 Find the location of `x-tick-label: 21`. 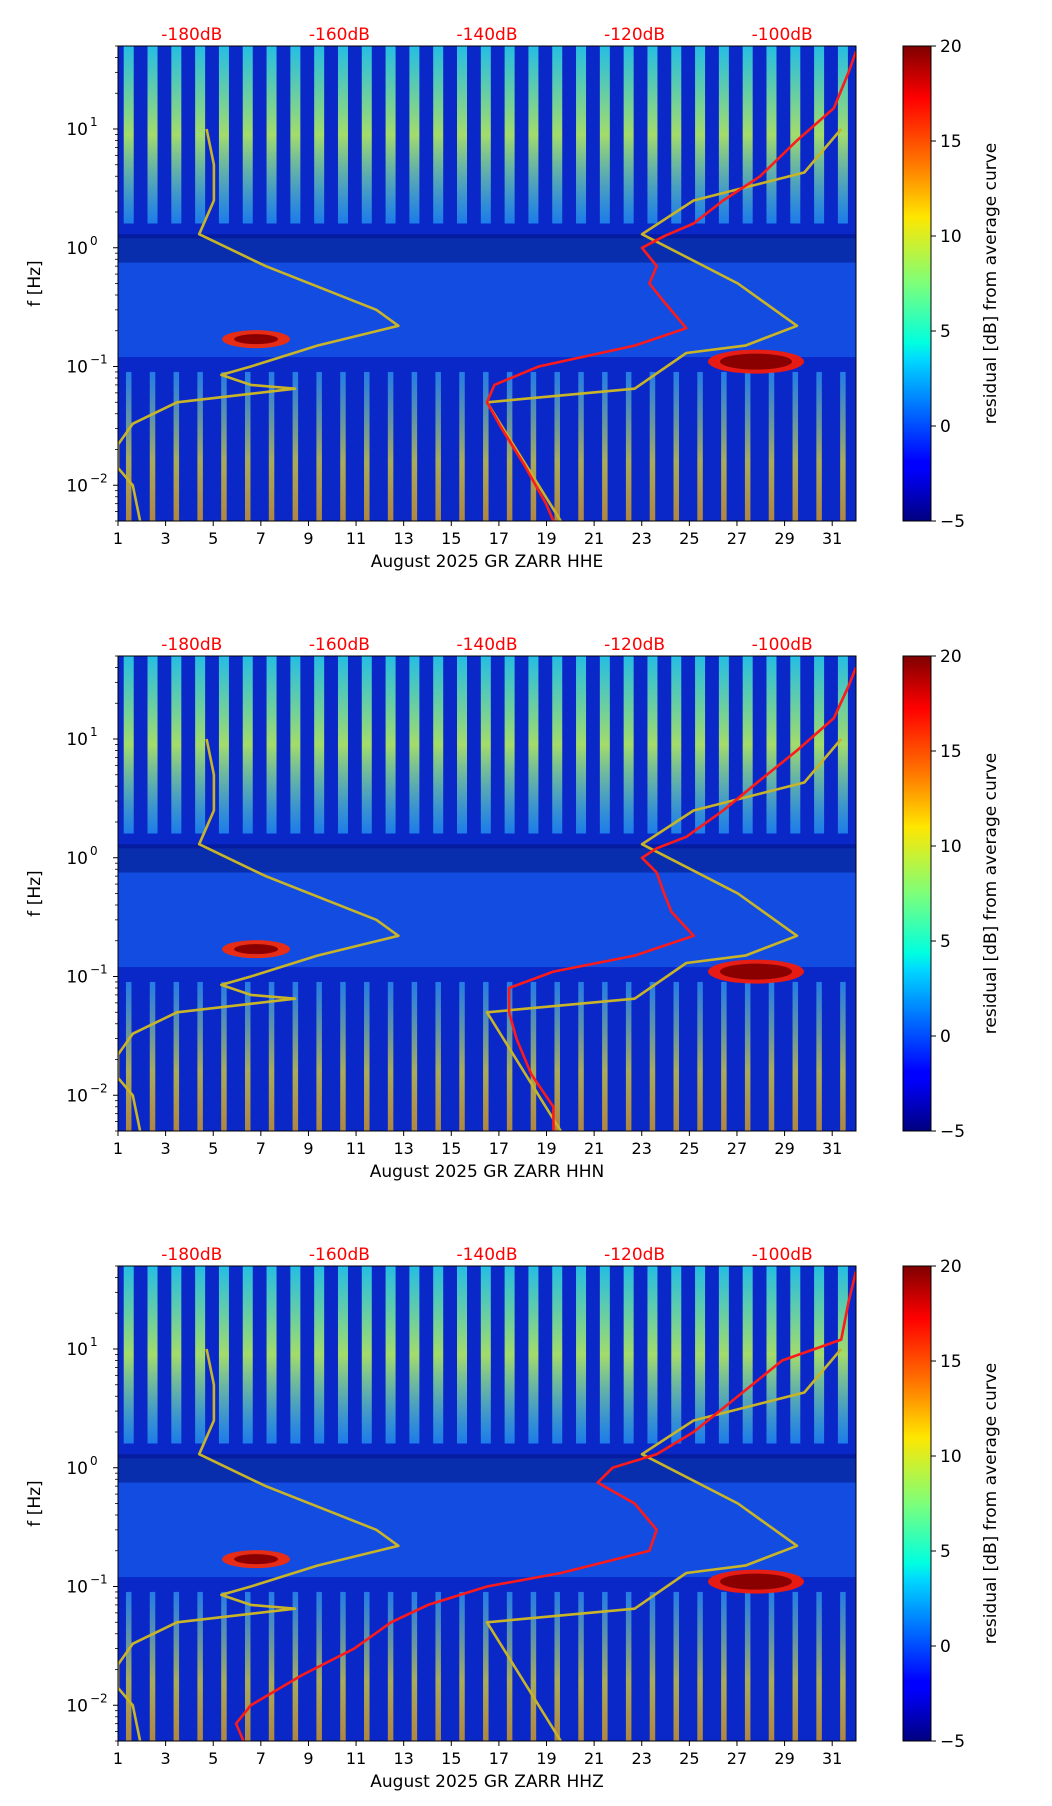

x-tick-label: 21 is located at coordinates (594, 1758).